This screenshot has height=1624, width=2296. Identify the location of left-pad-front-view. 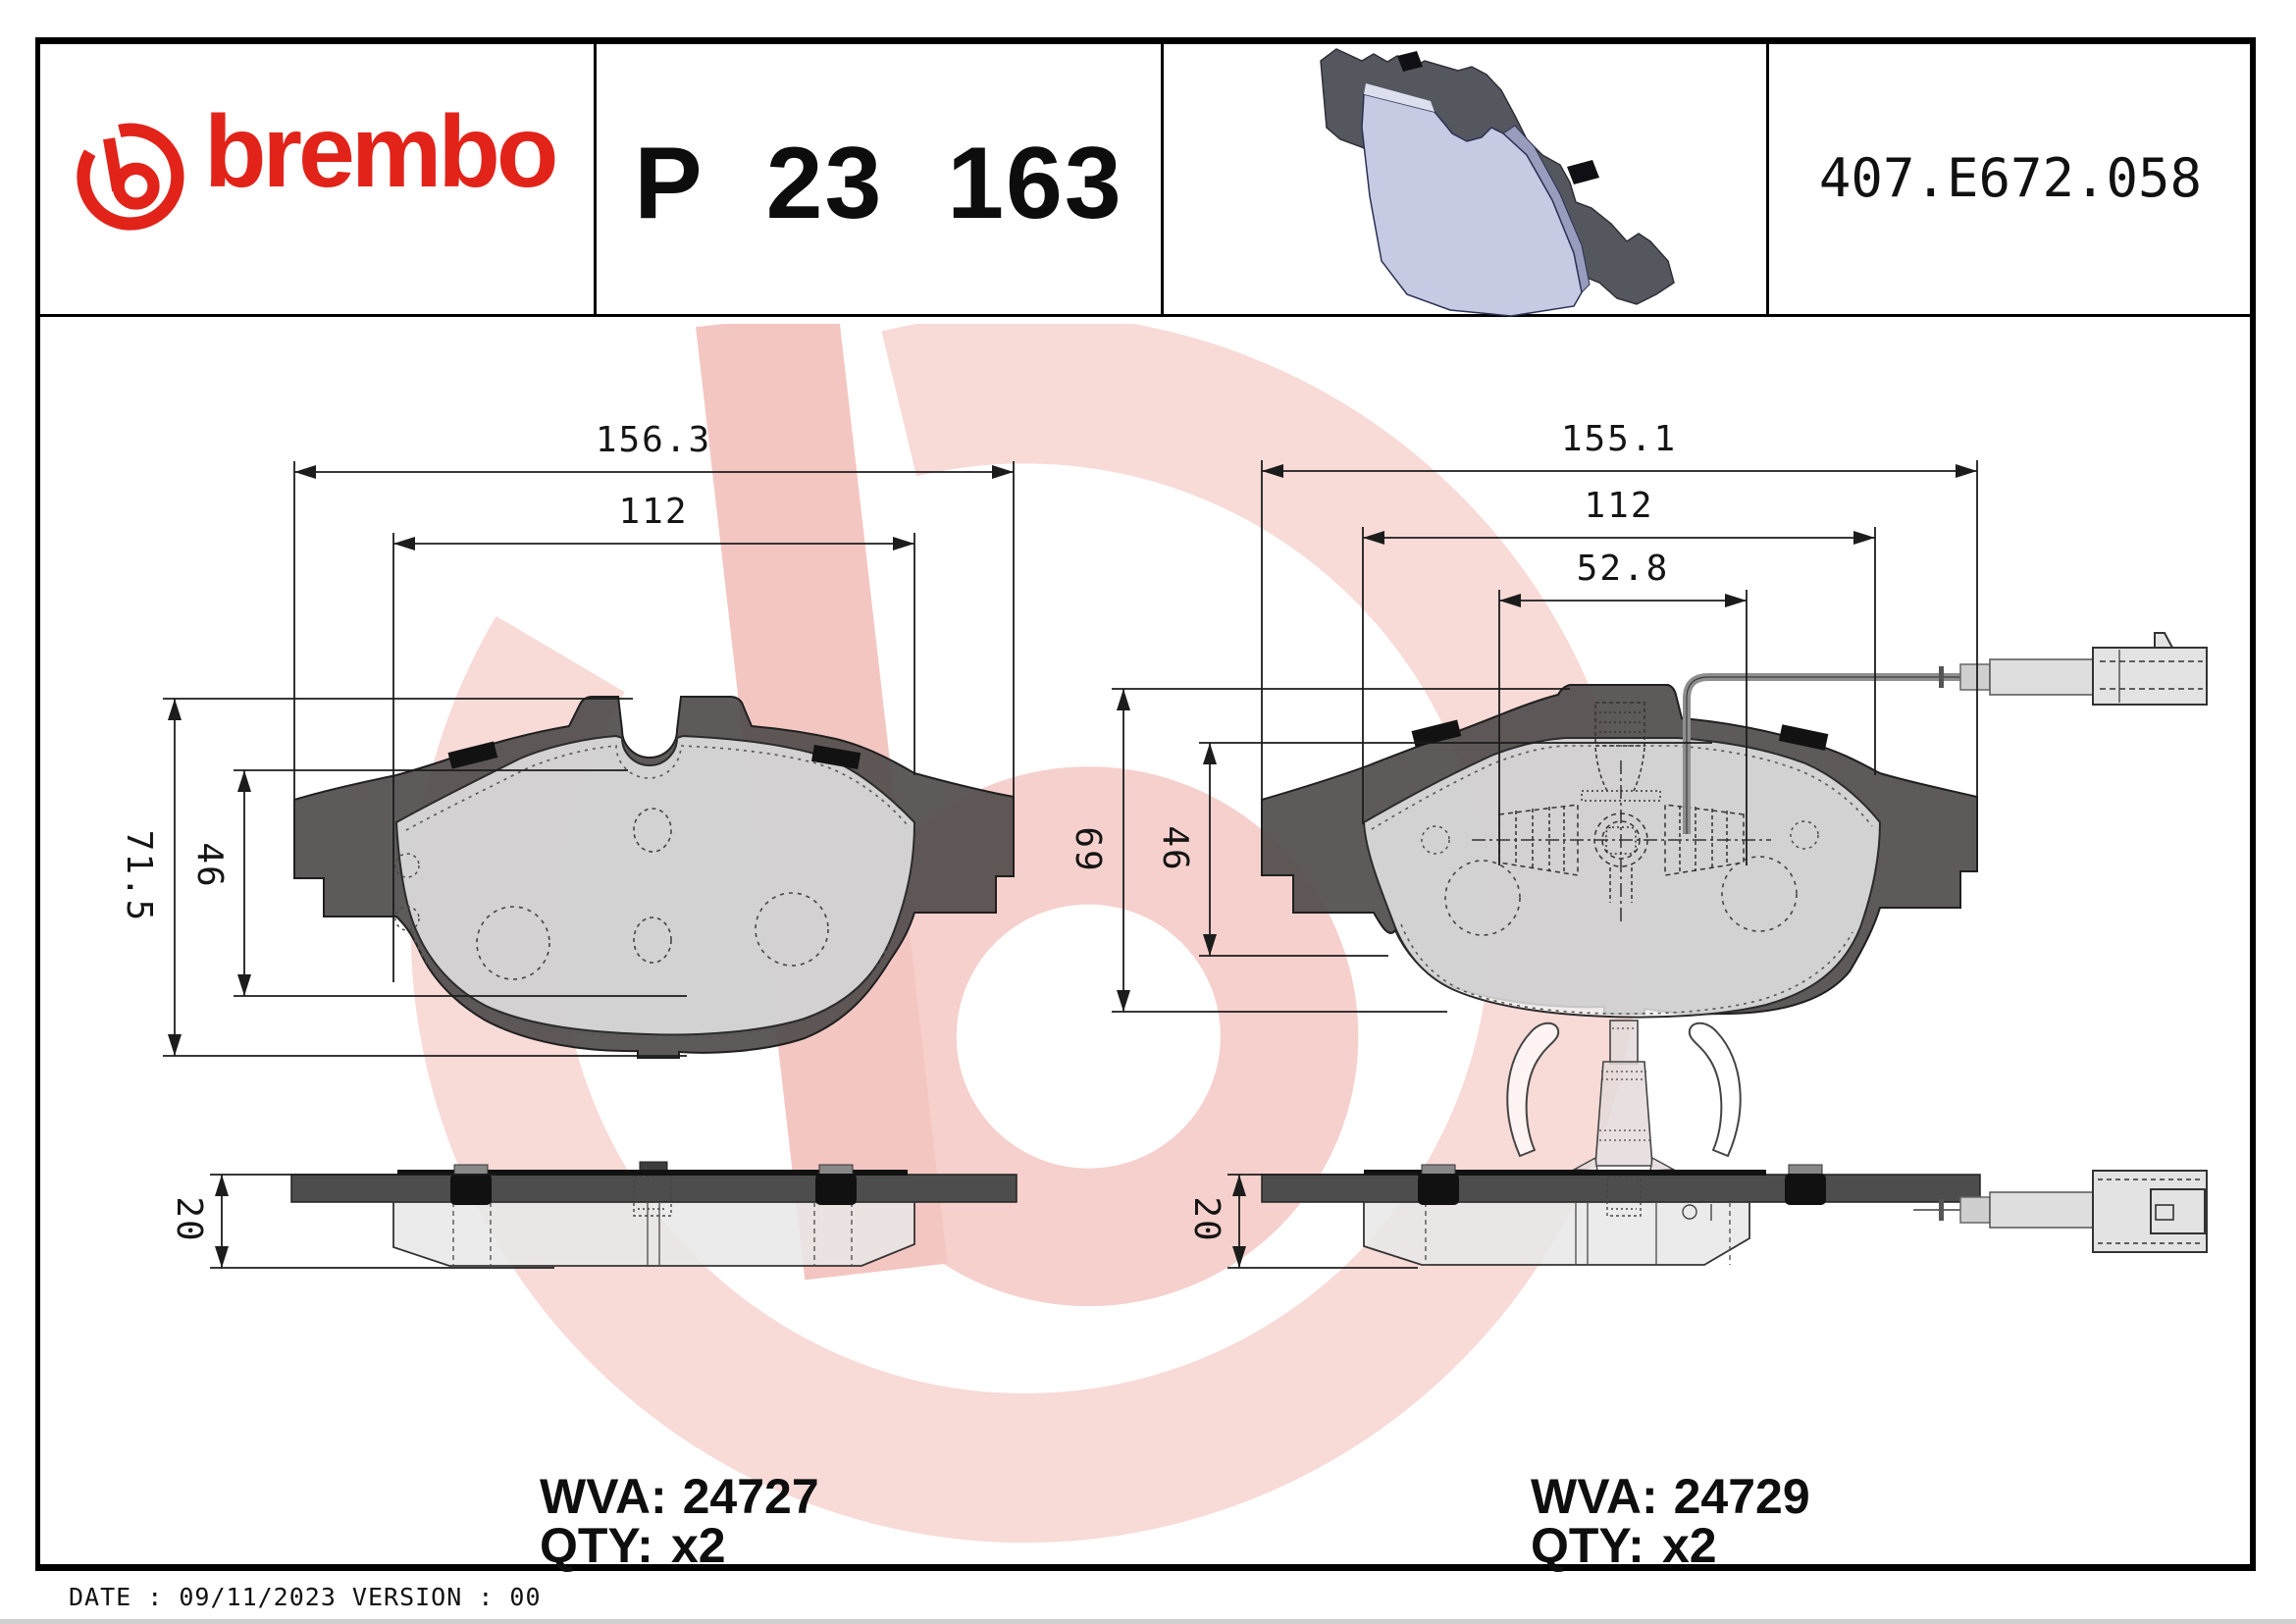
(654, 877).